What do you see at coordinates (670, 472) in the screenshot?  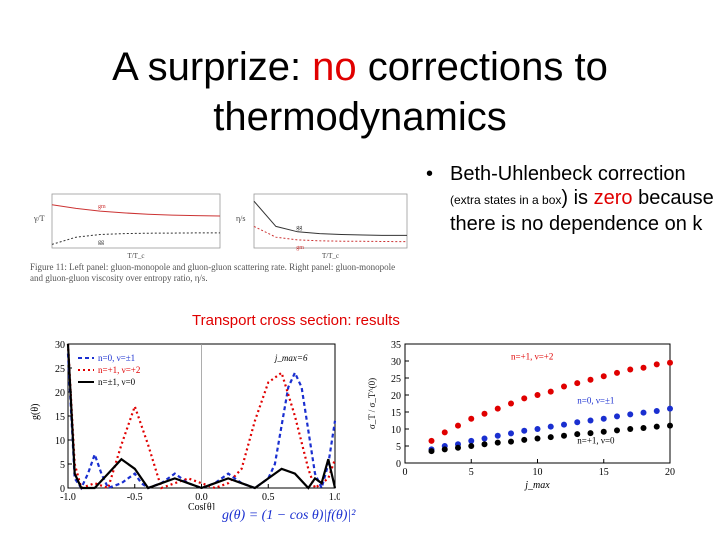 I see `x-tick-label: 20` at bounding box center [670, 472].